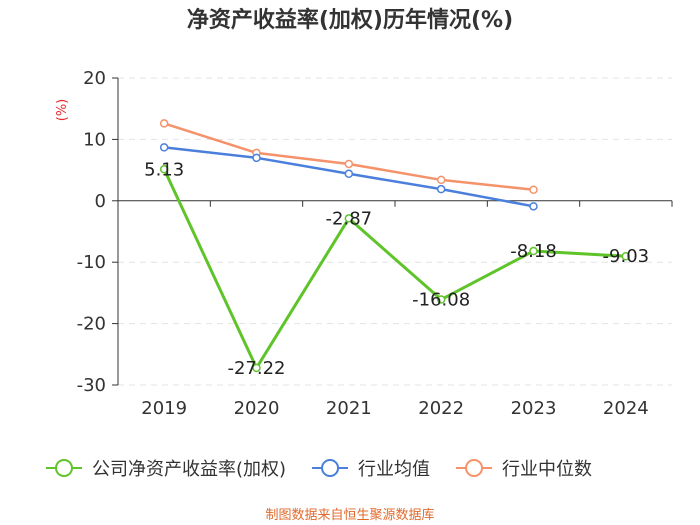 The image size is (700, 525). What do you see at coordinates (350, 20) in the screenshot?
I see `chart-title: 净资产收益率(加权)历年情况(%)` at bounding box center [350, 20].